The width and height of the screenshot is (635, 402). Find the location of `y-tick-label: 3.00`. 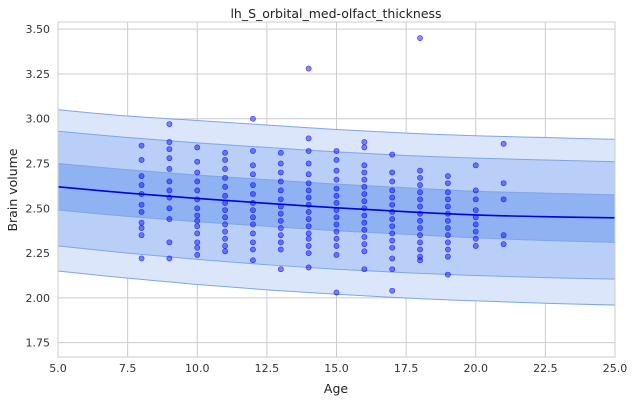

y-tick-label: 3.00 is located at coordinates (38, 119).